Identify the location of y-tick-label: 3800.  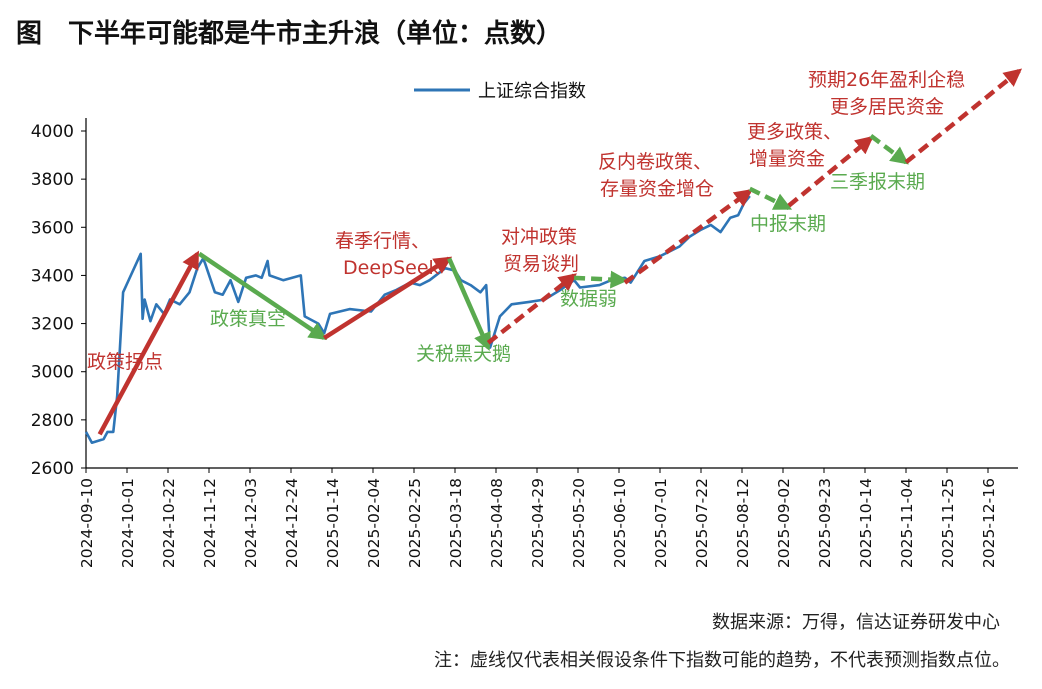
(52, 180).